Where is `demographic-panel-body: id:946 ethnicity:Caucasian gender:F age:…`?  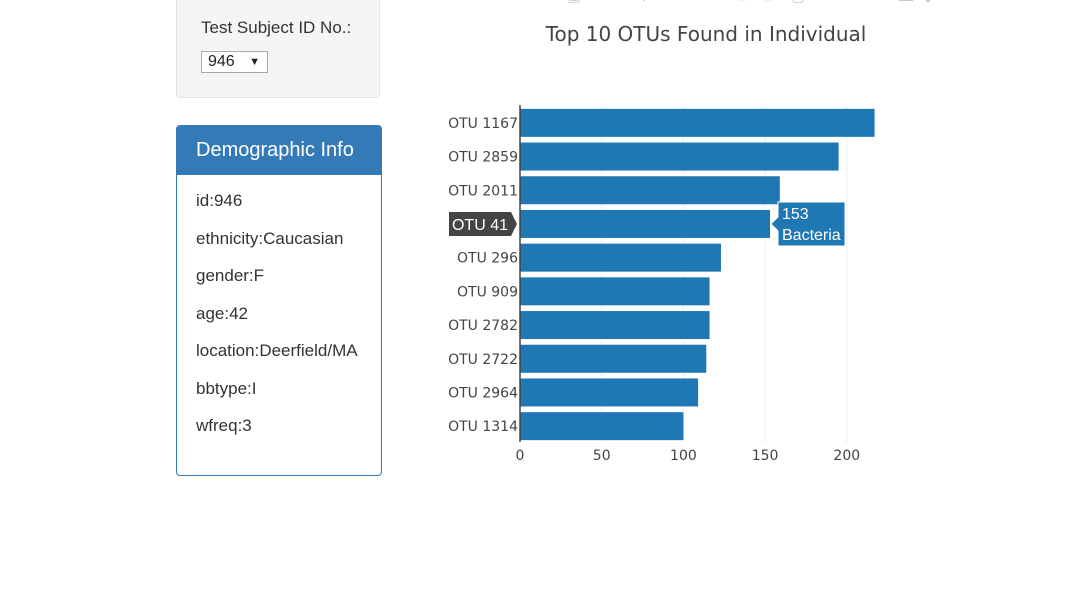
demographic-panel-body: id:946 ethnicity:Caucasian gender:F age:… is located at coordinates (279, 314).